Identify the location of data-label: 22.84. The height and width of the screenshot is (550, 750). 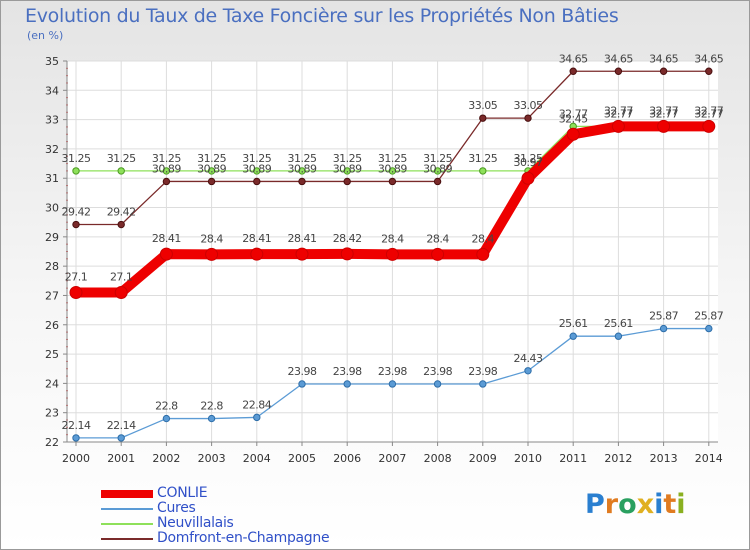
(256, 404).